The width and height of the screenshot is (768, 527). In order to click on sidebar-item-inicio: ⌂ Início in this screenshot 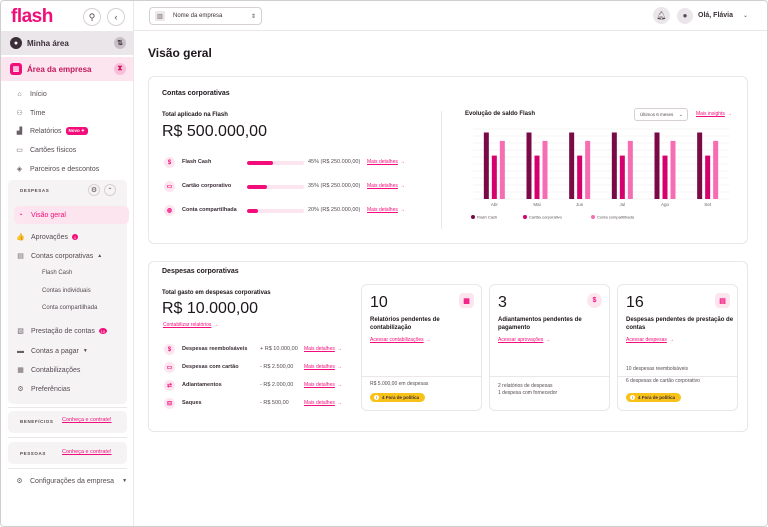, I will do `click(30, 94)`.